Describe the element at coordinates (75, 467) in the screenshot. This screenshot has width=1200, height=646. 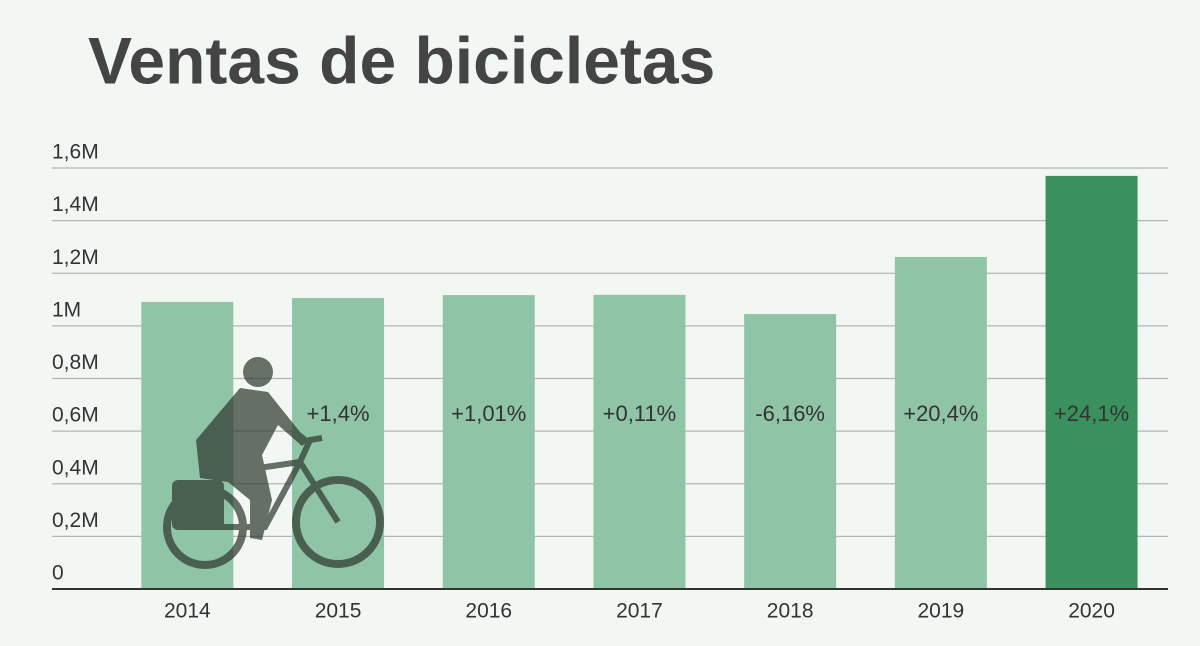
I see `y-tick-label: 0,4M` at that location.